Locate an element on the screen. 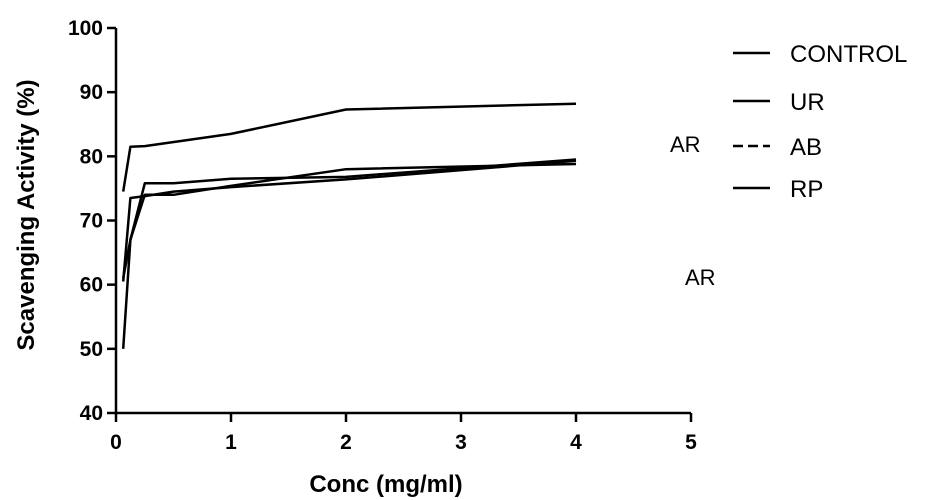  y-tick-label: 60 is located at coordinates (91, 285).